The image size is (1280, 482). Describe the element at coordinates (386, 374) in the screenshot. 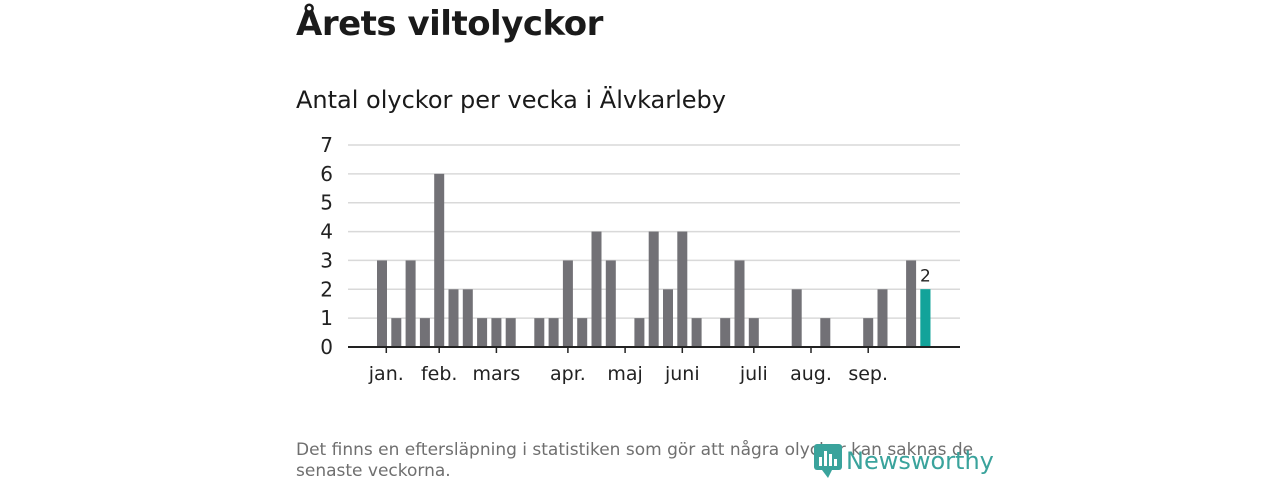

I see `x-tick-label: jan.` at that location.